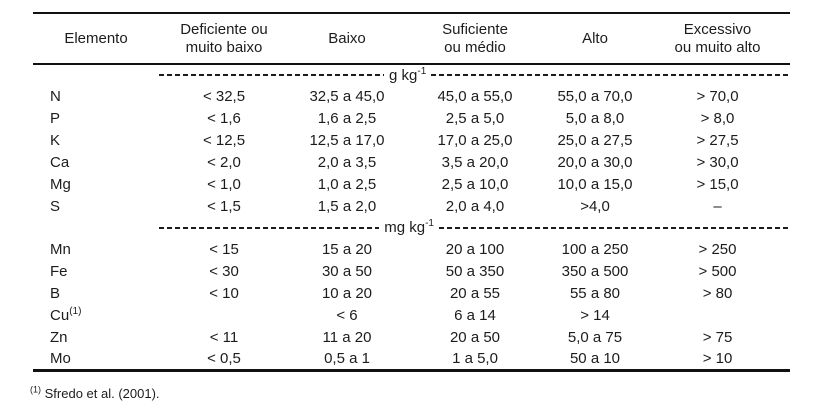 This screenshot has height=418, width=816. Describe the element at coordinates (60, 162) in the screenshot. I see `element-cell: Ca` at that location.